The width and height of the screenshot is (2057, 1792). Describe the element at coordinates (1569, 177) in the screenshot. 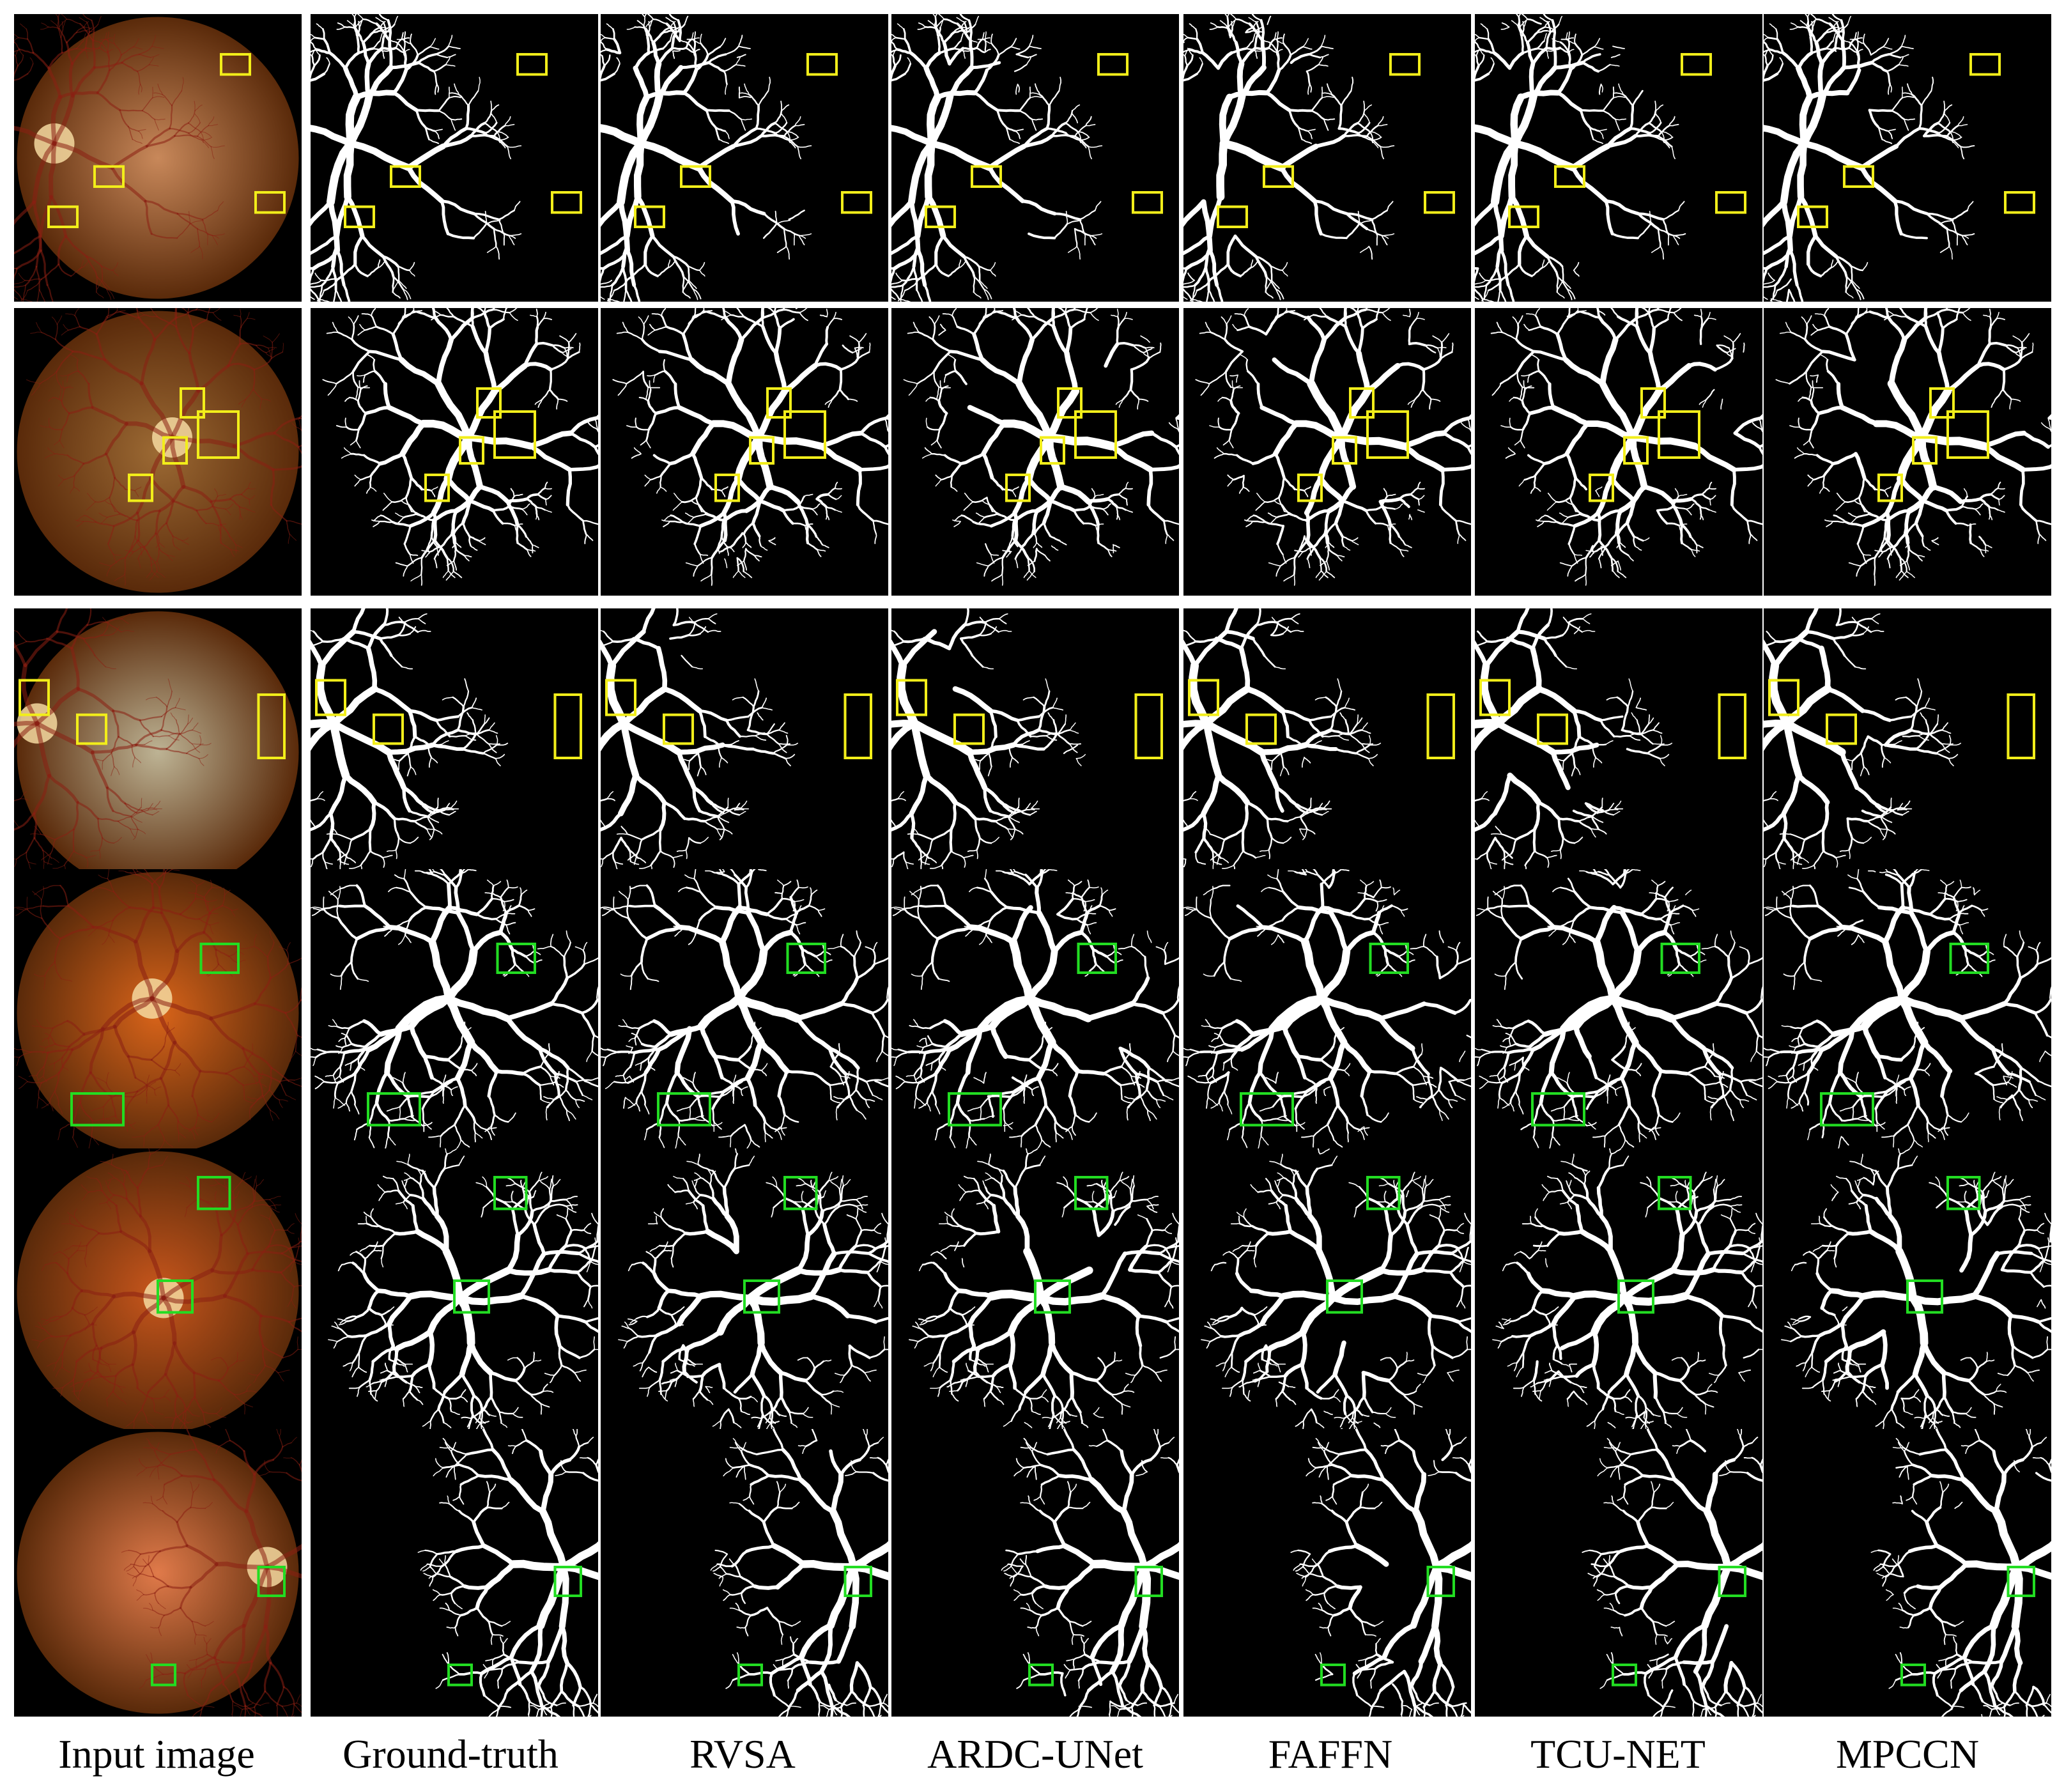

I see `highlight-box` at that location.